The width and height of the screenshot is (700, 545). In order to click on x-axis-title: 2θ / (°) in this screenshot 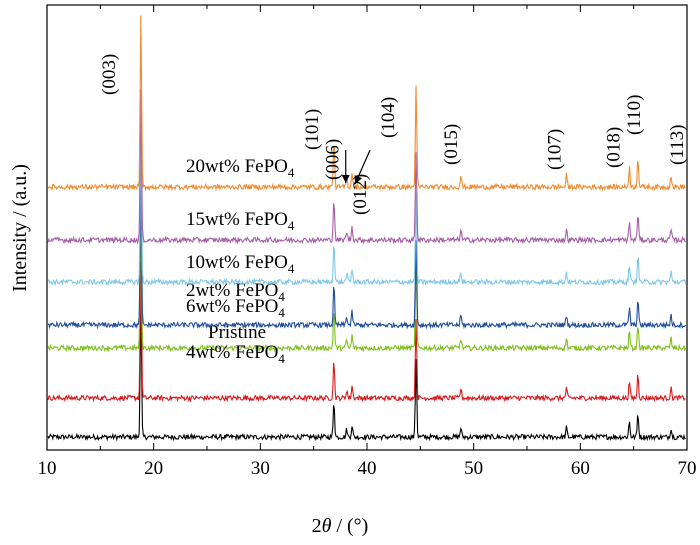, I will do `click(340, 526)`.